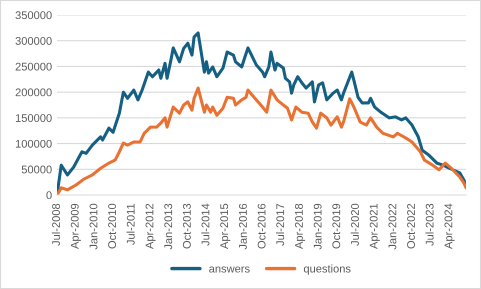 Image resolution: width=481 pixels, height=289 pixels. What do you see at coordinates (34, 144) in the screenshot?
I see `y-tick-label: 100000` at bounding box center [34, 144].